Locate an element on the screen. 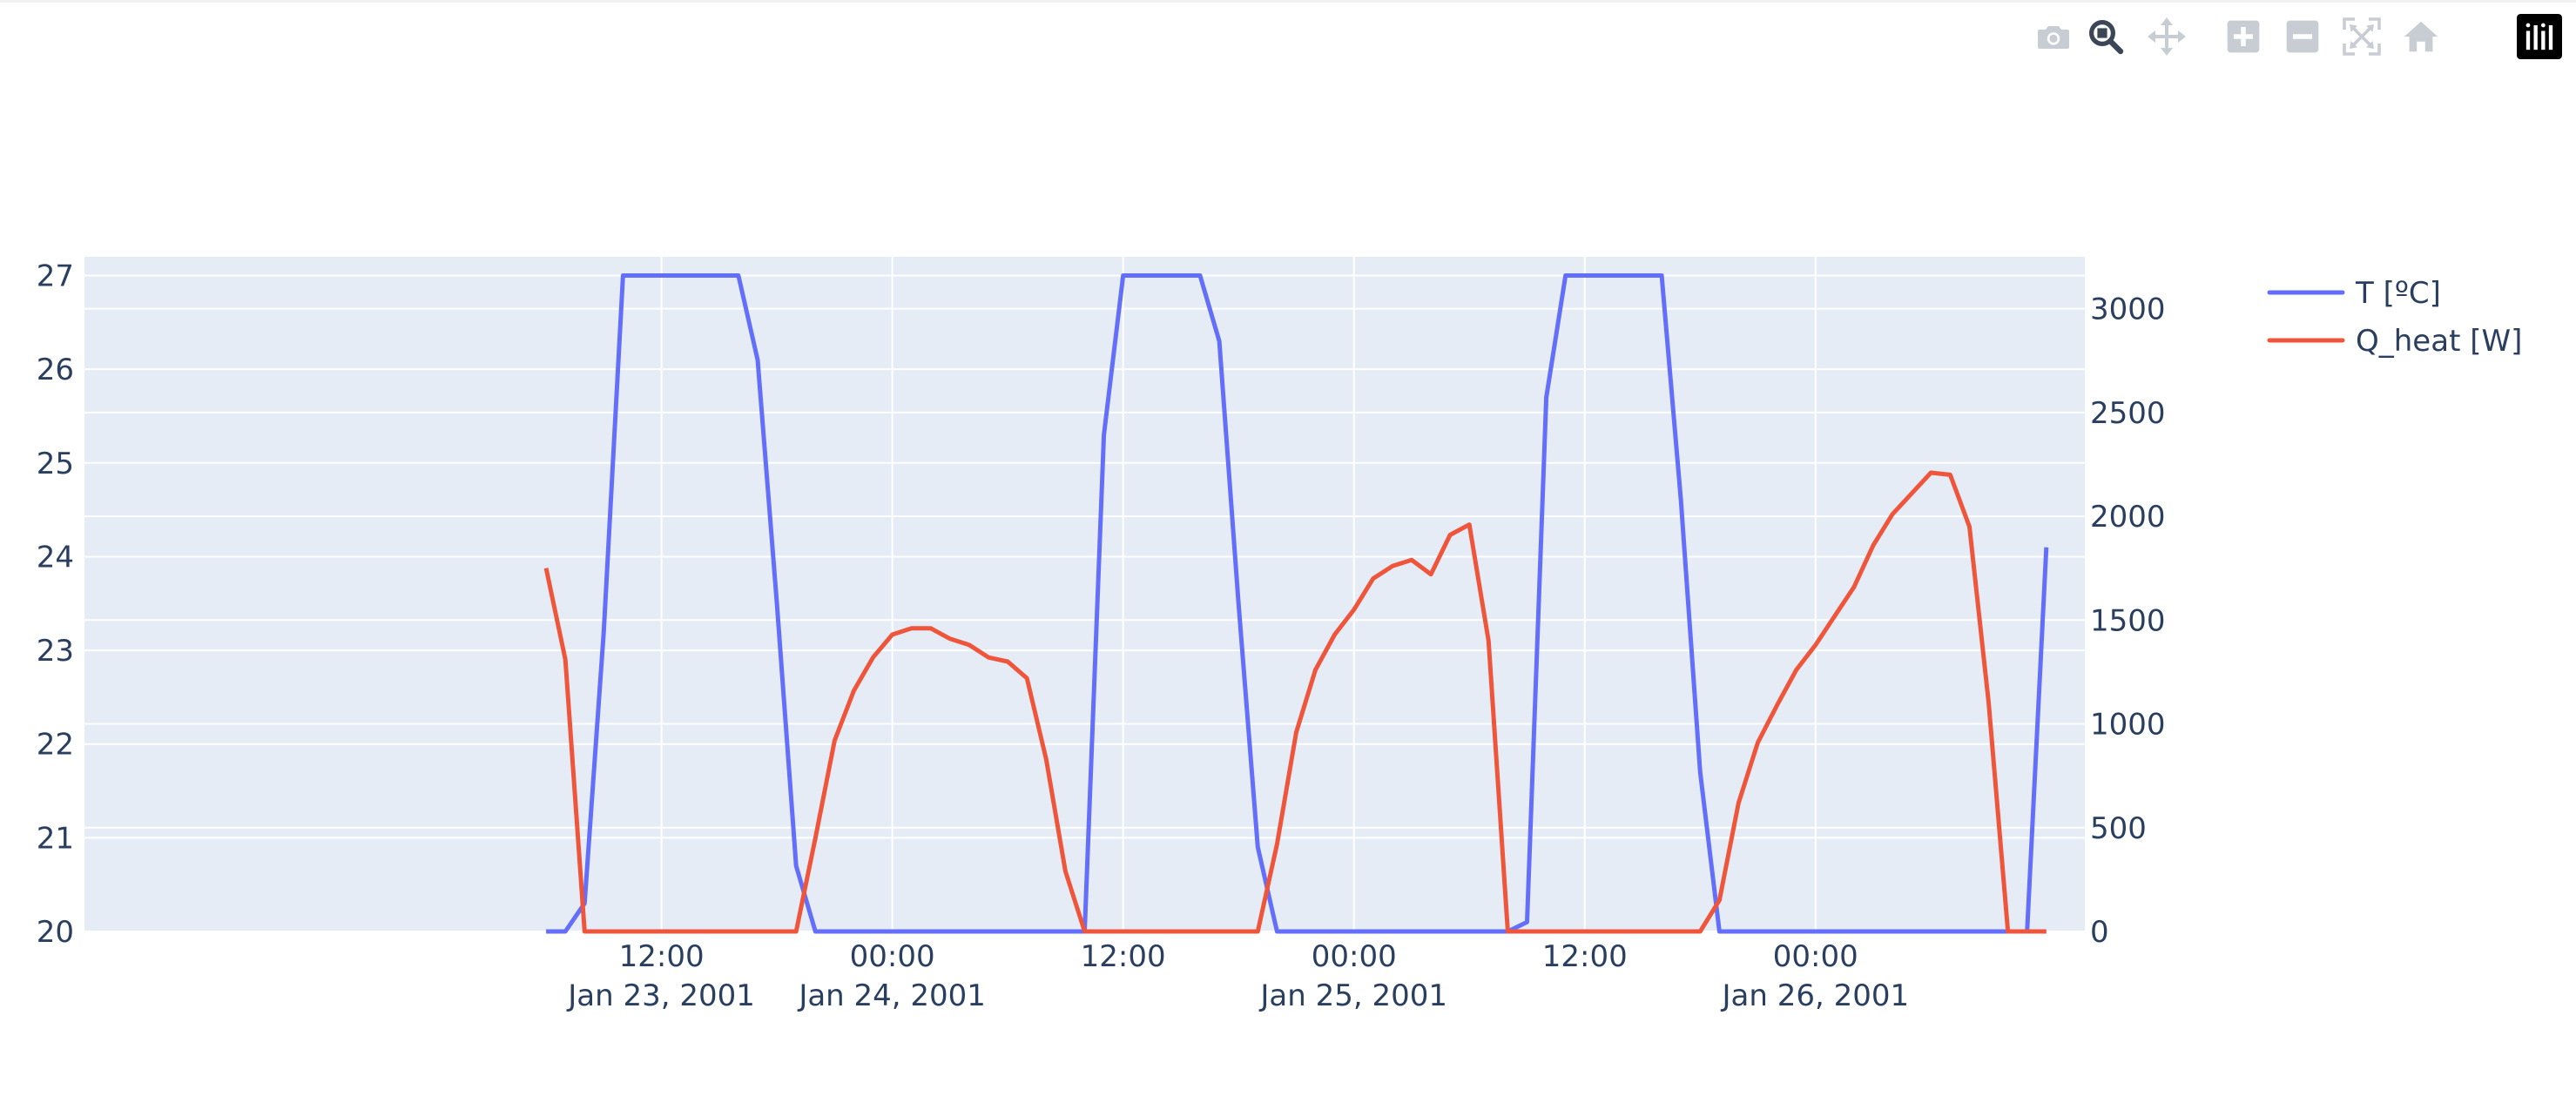 This screenshot has height=1116, width=2576. zoom-out-icon is located at coordinates (2303, 36).